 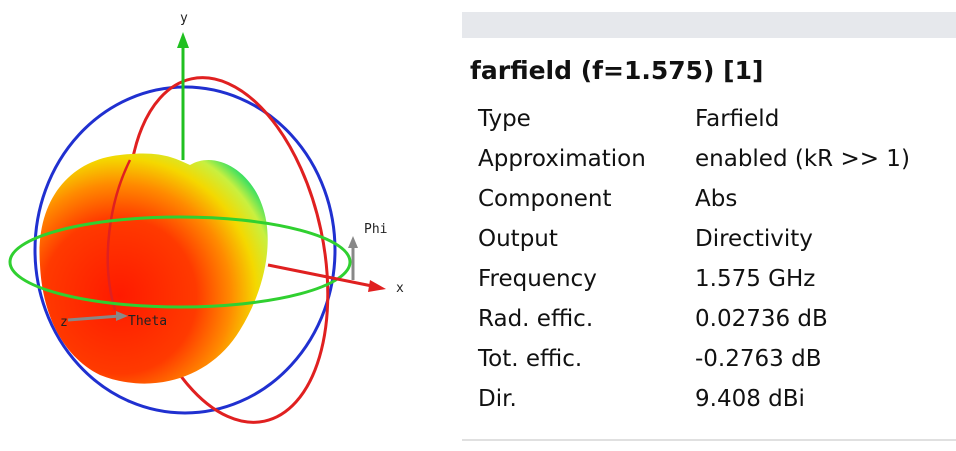 I want to click on row-label: Tot. effic., so click(x=530, y=359).